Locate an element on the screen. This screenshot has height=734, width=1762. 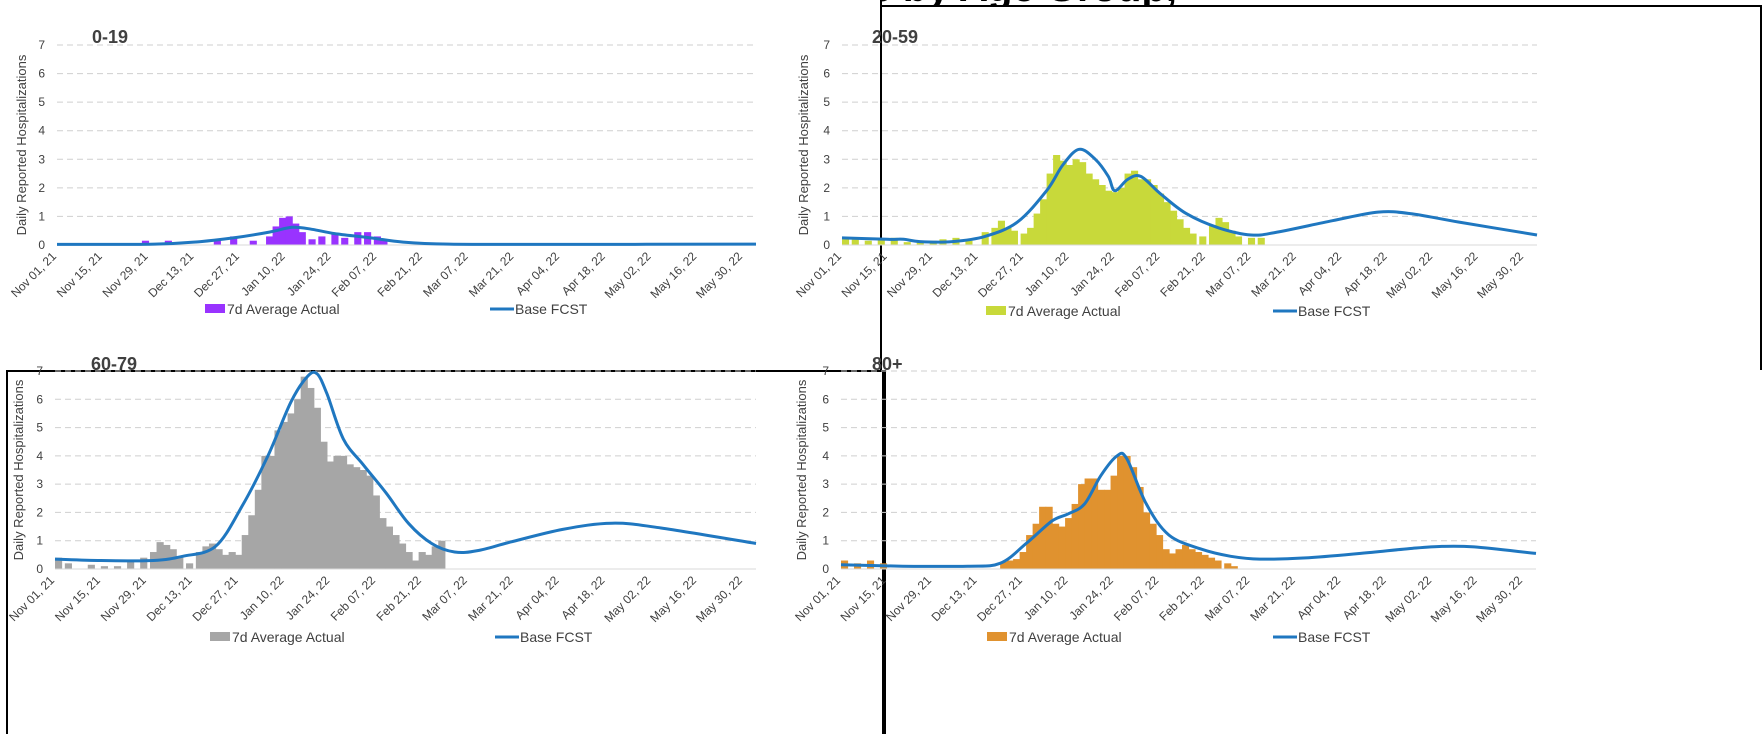
y-tick-label: 6 is located at coordinates (41, 74).